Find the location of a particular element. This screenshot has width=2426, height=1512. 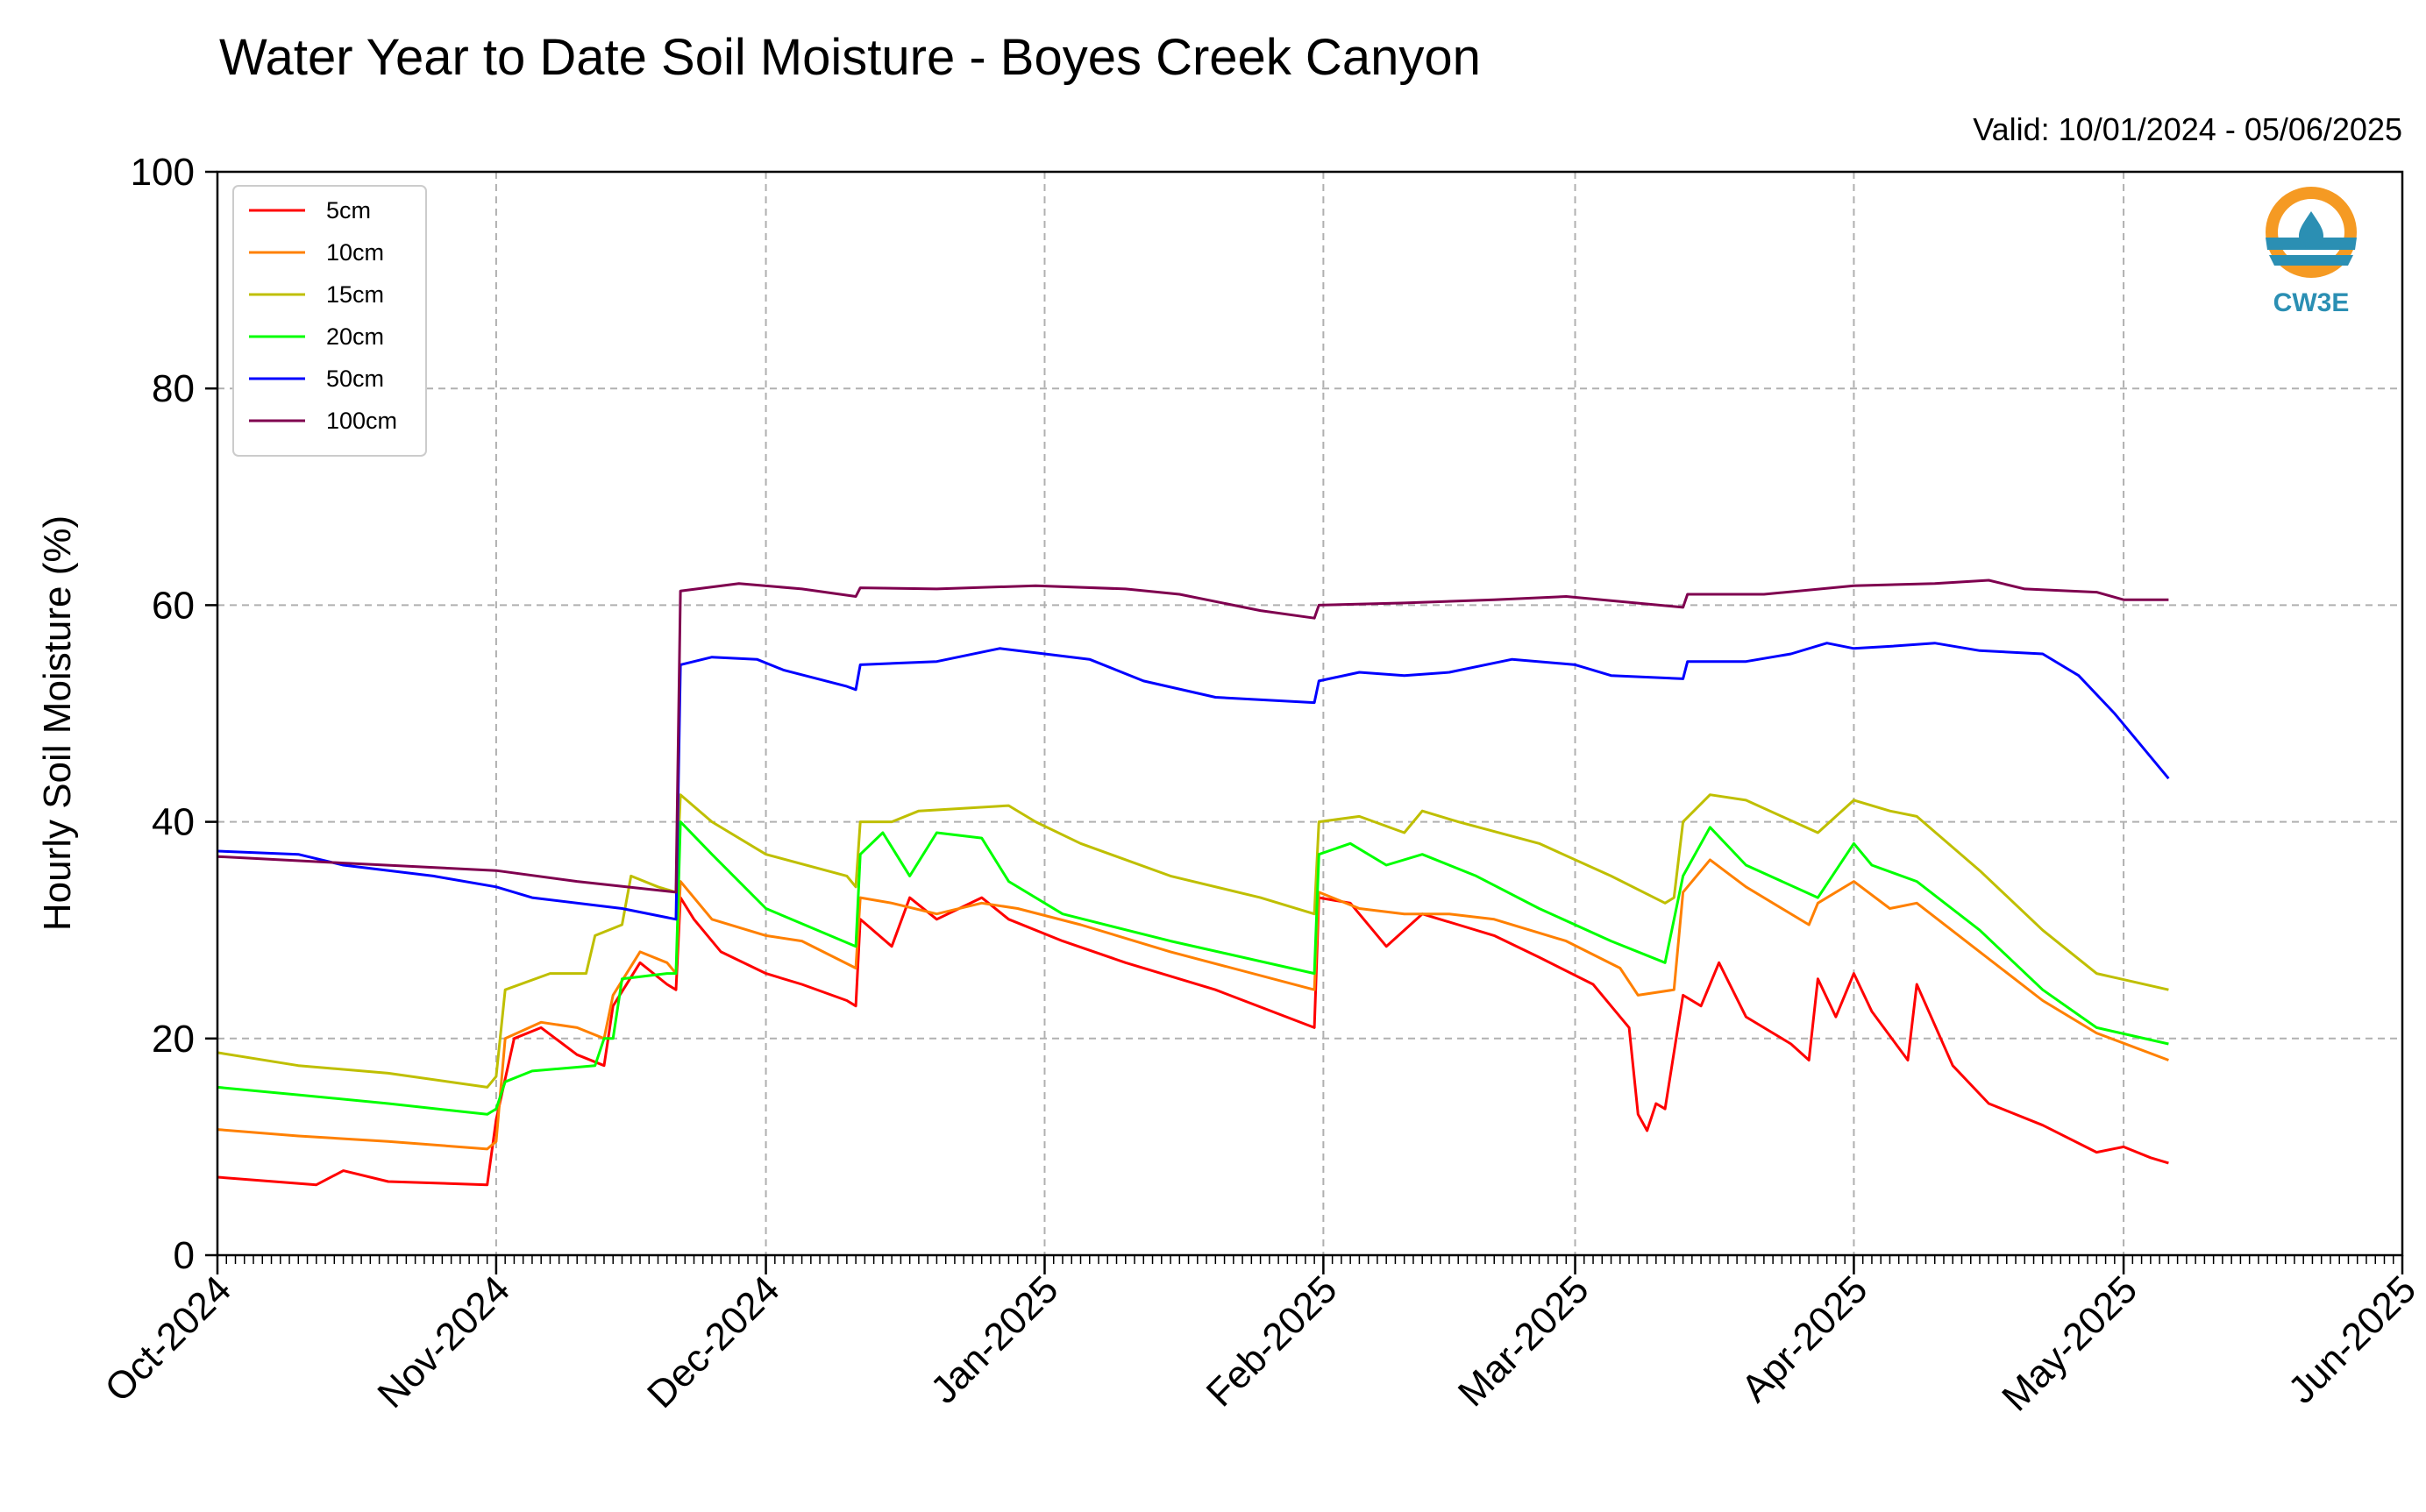

legend-label-10cm: 10cm is located at coordinates (355, 252).